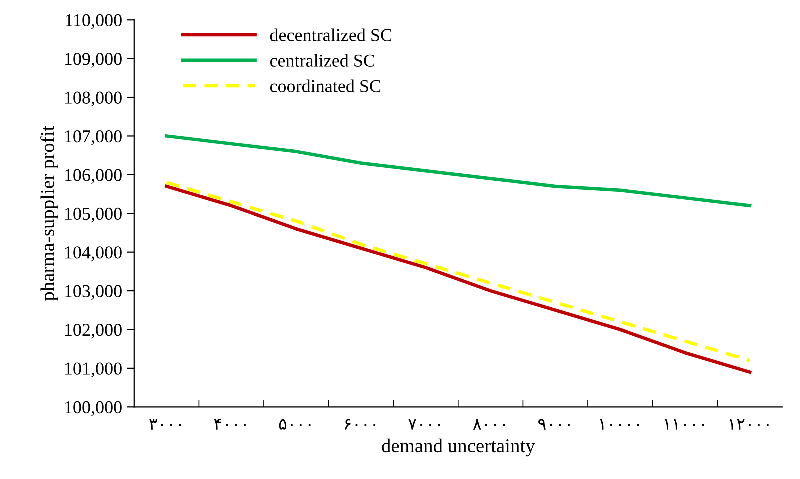  Describe the element at coordinates (459, 447) in the screenshot. I see `x-axis-title: demand uncertainty` at that location.